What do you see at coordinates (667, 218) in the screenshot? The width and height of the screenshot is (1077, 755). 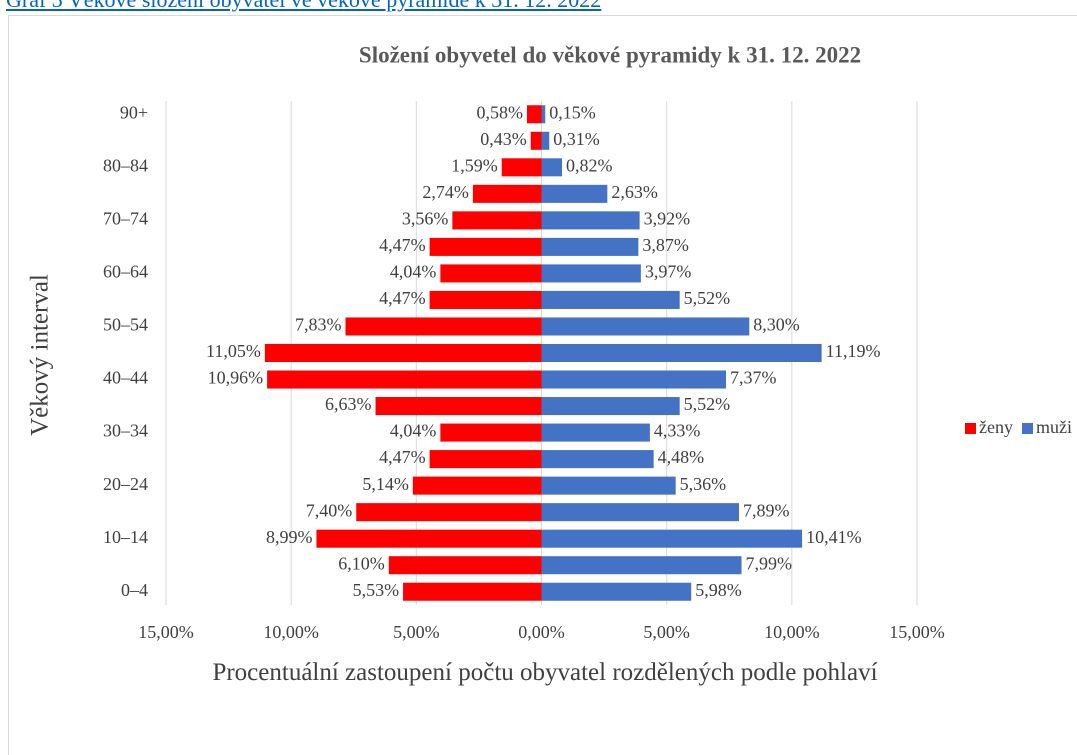 I see `data-label: 3,92%` at bounding box center [667, 218].